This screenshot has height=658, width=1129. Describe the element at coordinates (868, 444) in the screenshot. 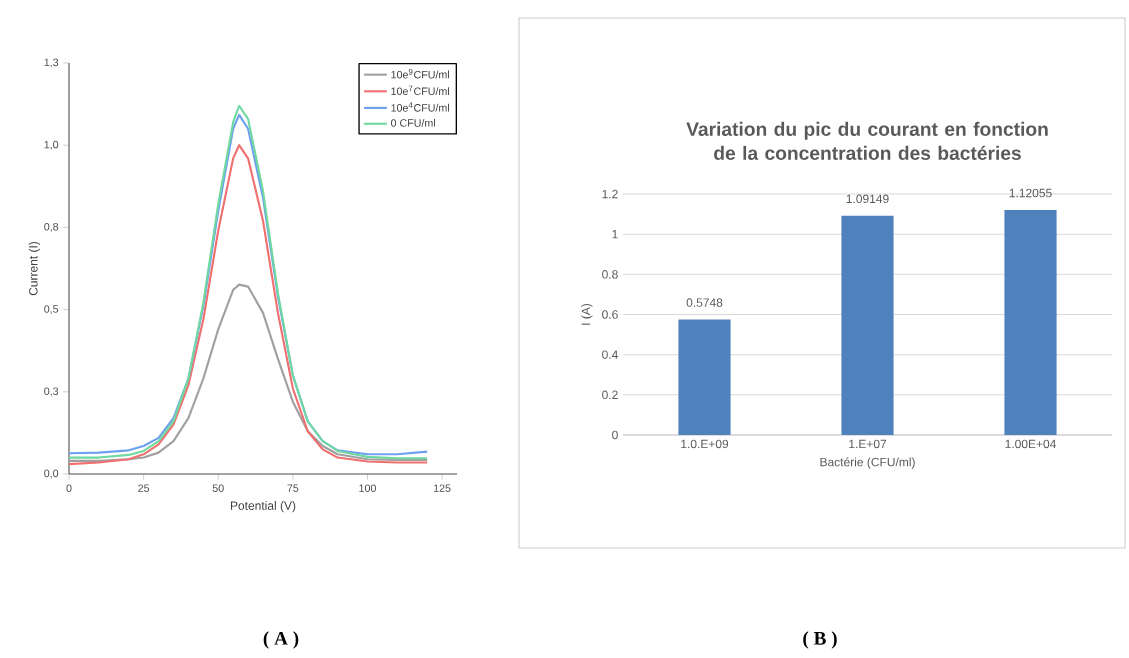

I see `x-tick-label: 1.E+07` at that location.